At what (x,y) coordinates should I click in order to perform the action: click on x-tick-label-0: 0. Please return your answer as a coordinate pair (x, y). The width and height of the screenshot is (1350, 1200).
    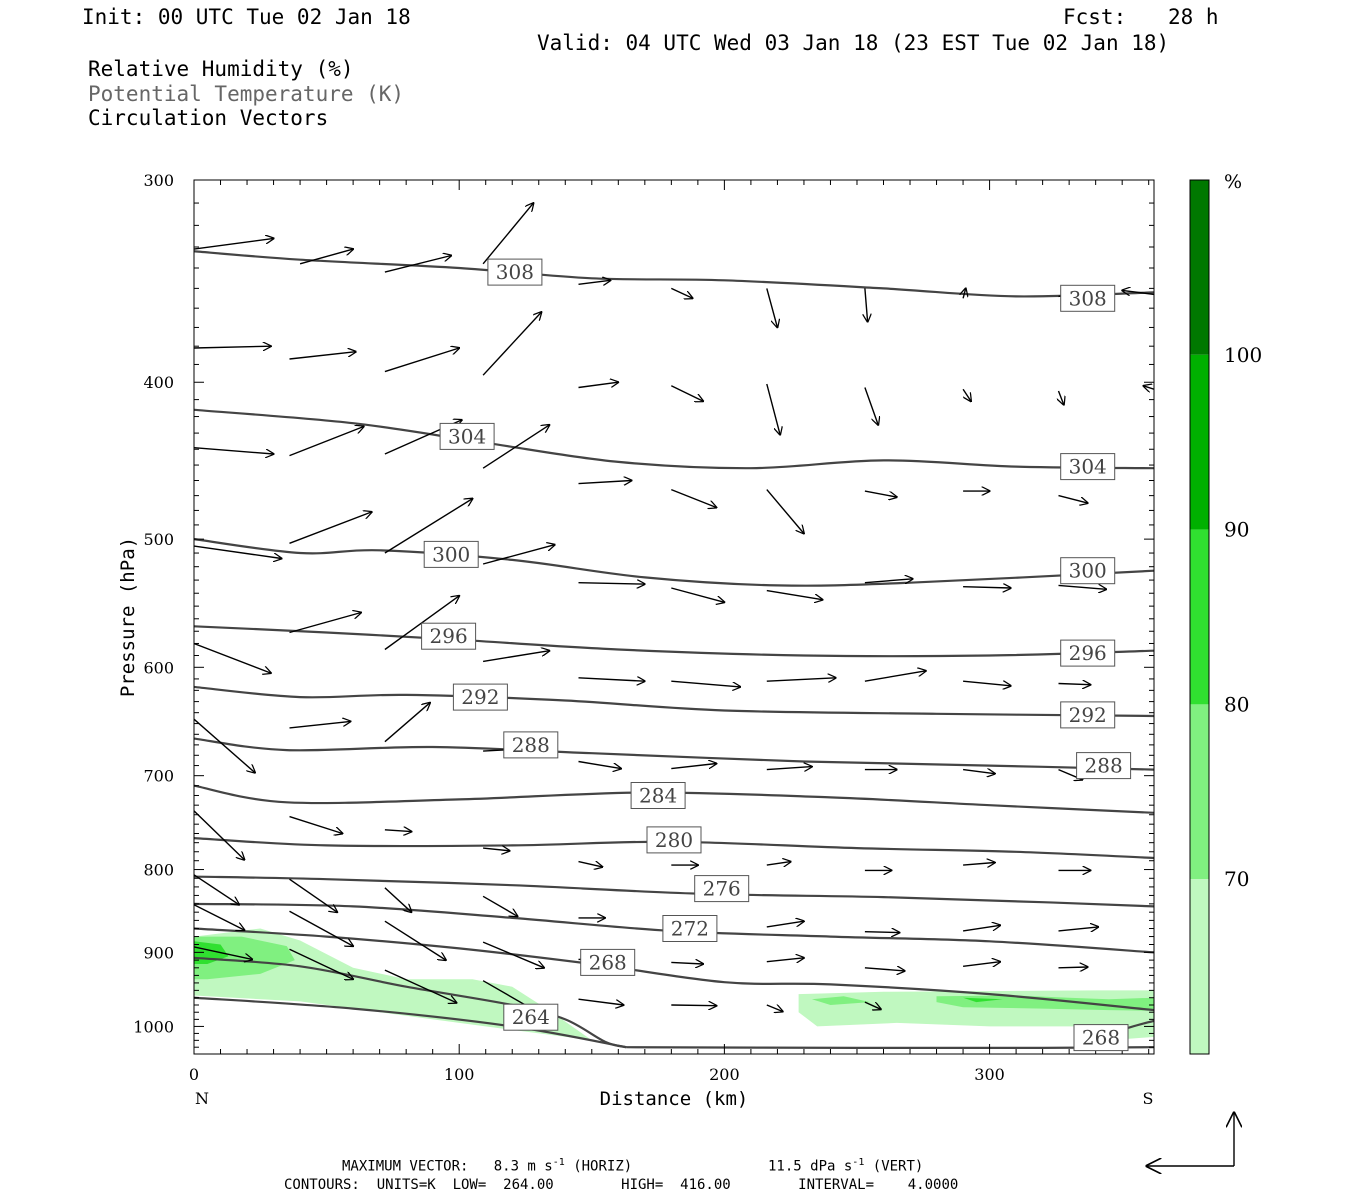
    Looking at the image, I should click on (194, 1074).